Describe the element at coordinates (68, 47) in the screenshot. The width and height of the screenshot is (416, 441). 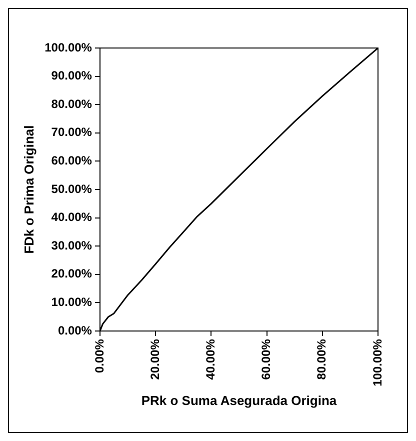
I see `y-tick-label: 100.00%` at that location.